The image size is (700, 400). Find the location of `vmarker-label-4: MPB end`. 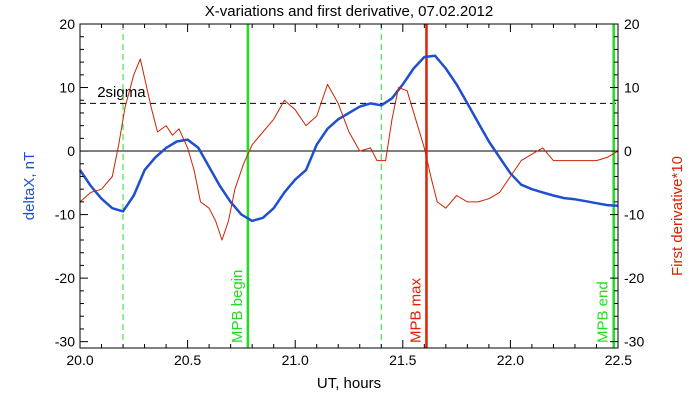

vmarker-label-4: MPB end is located at coordinates (603, 312).